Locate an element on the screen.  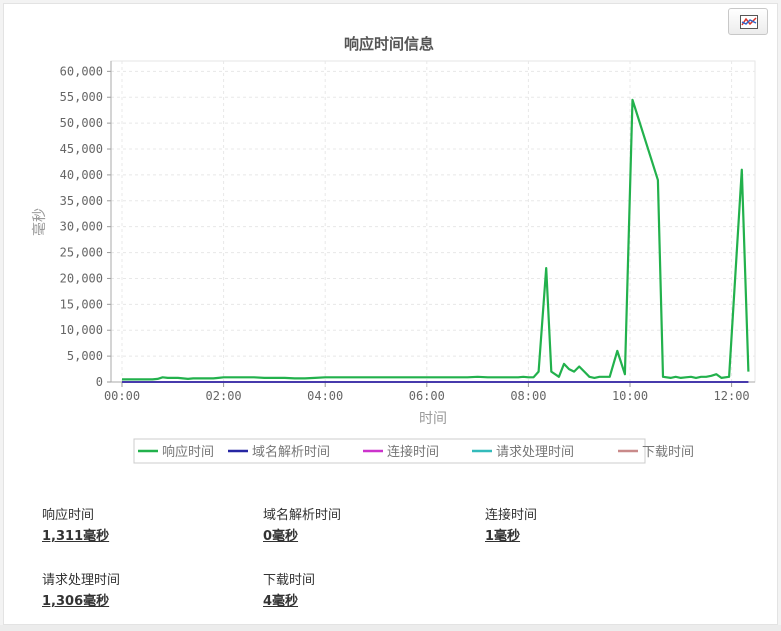
y-tick-label: 0 is located at coordinates (99, 382).